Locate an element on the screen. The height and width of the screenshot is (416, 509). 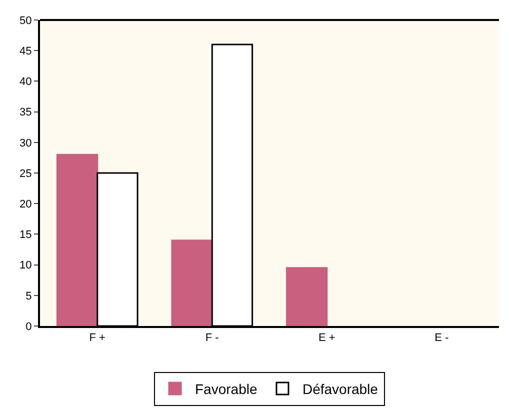
y-tick-label: 15 is located at coordinates (26, 235).